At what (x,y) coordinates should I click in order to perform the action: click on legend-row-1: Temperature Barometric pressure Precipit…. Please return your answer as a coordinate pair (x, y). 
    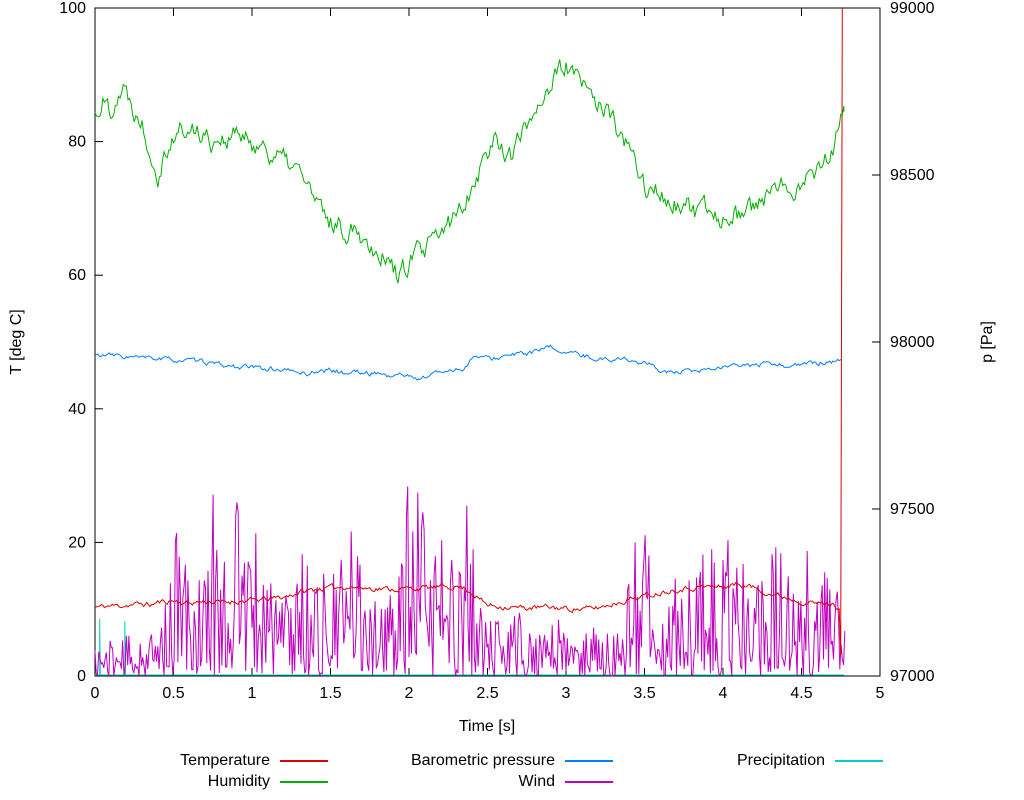
    Looking at the image, I should click on (512, 760).